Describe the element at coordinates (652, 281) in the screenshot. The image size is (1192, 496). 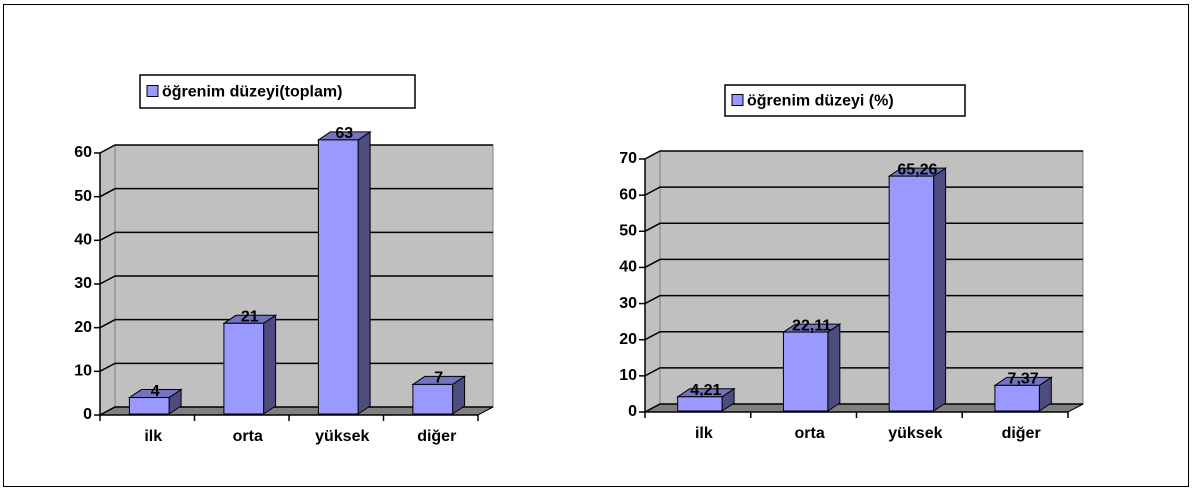
I see `side-wall` at that location.